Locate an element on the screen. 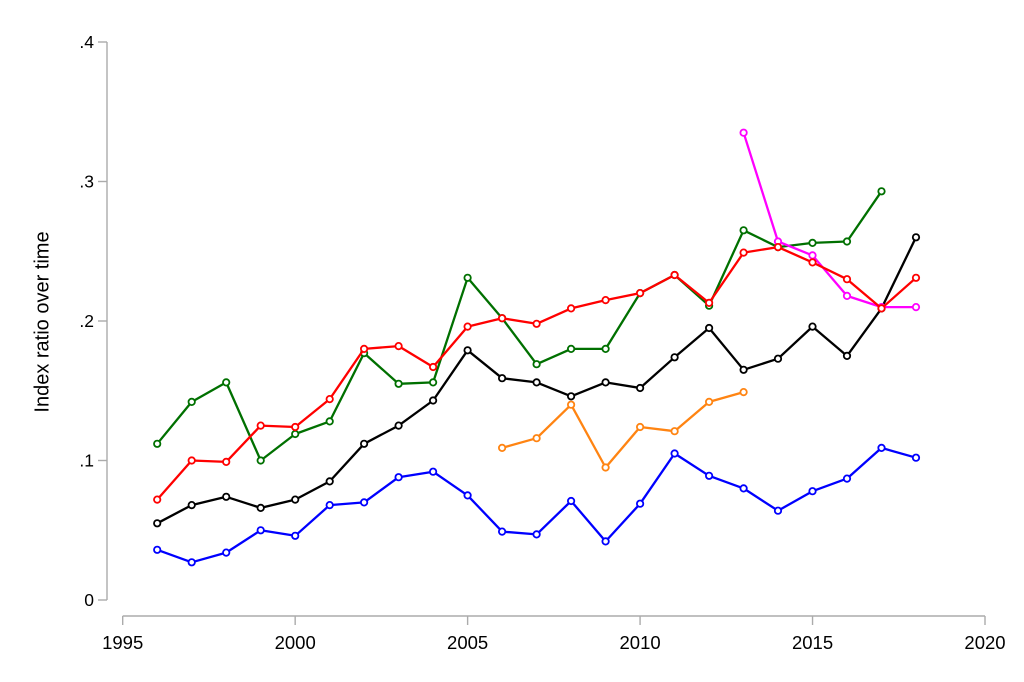  series-magenta-line is located at coordinates (830, 220).